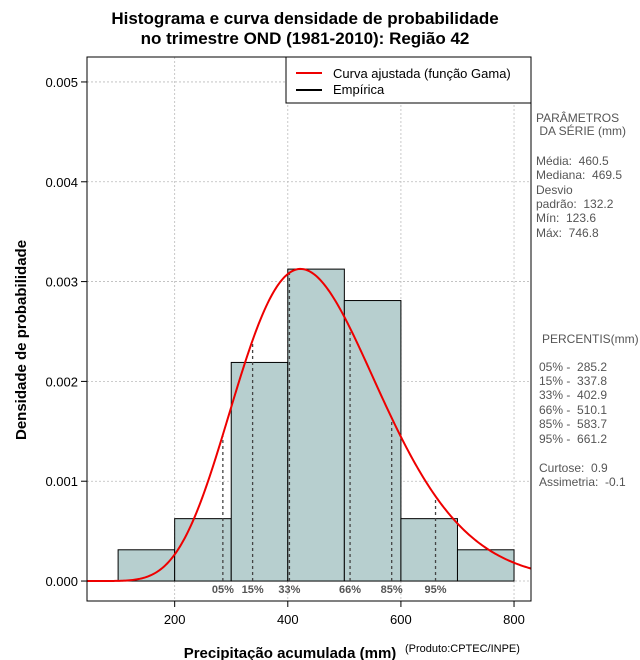  Describe the element at coordinates (289, 590) in the screenshot. I see `percentile-label: 33%` at that location.